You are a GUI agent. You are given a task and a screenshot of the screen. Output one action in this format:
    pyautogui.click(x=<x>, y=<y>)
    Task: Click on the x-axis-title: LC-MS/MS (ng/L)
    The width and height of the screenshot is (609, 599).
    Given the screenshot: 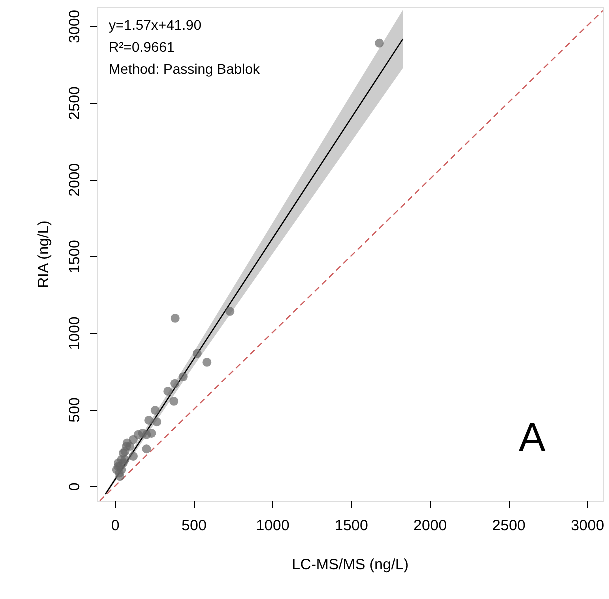 What is the action you would take?
    pyautogui.click(x=350, y=565)
    